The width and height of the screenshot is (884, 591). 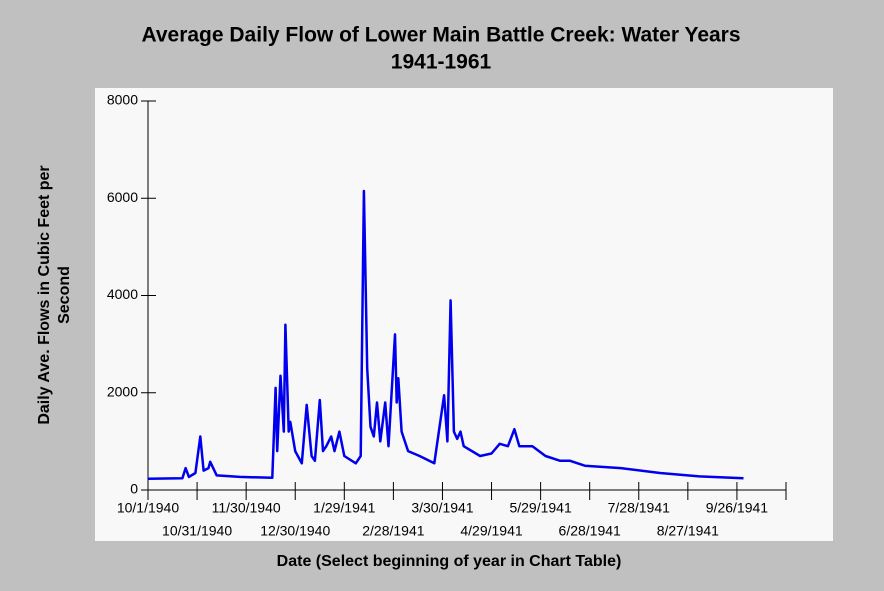 I want to click on x-tick-label: 4/29/1941, so click(x=491, y=531).